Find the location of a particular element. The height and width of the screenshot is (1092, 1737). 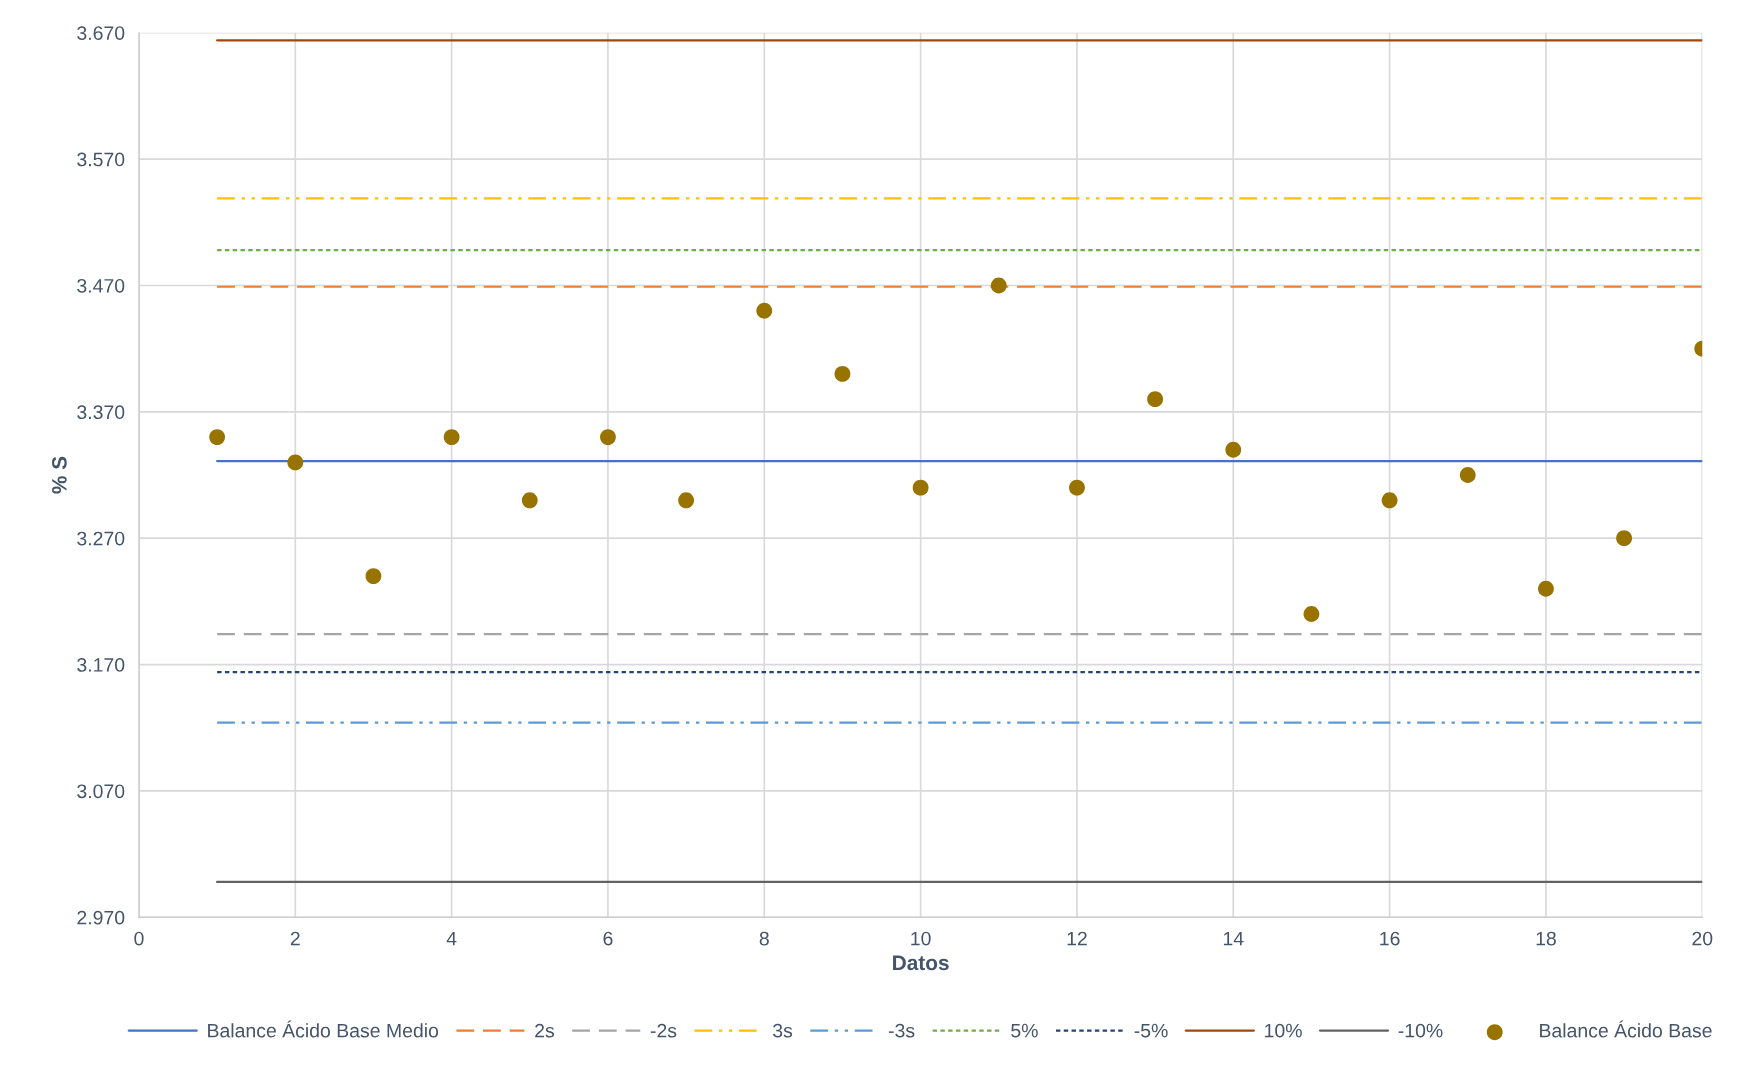

x-tick-label: 8 is located at coordinates (764, 938).